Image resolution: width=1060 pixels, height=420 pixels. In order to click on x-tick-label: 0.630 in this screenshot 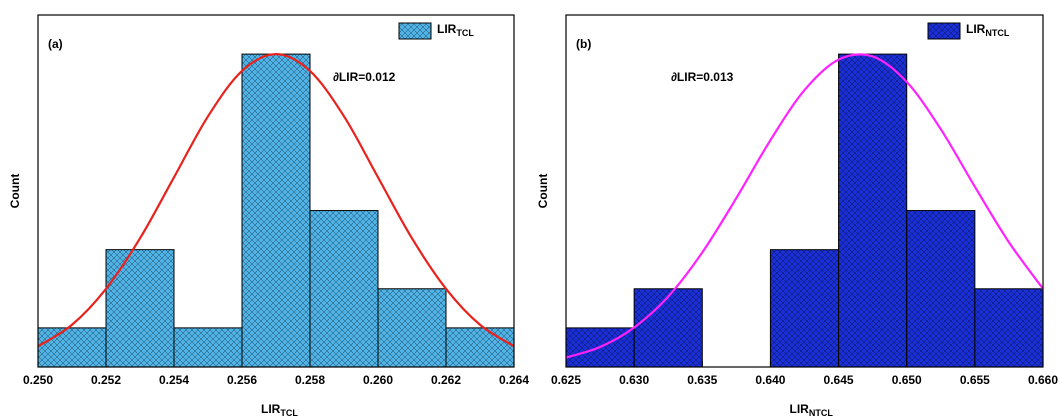, I will do `click(634, 380)`.